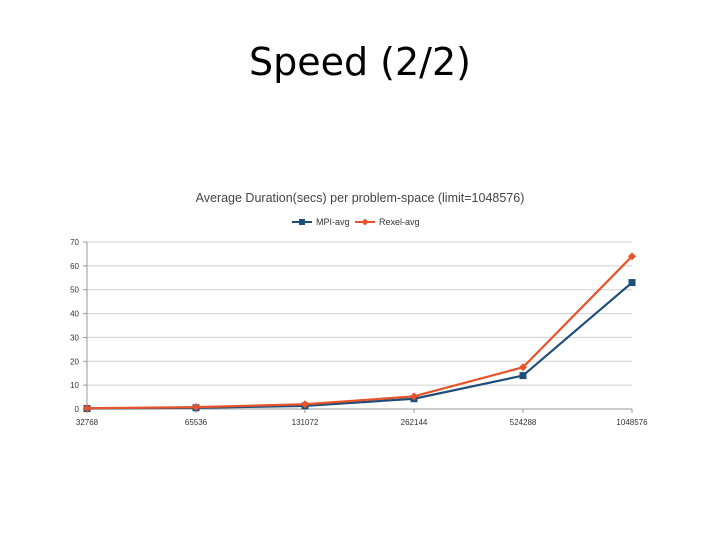  I want to click on y-tick-label: 40, so click(74, 314).